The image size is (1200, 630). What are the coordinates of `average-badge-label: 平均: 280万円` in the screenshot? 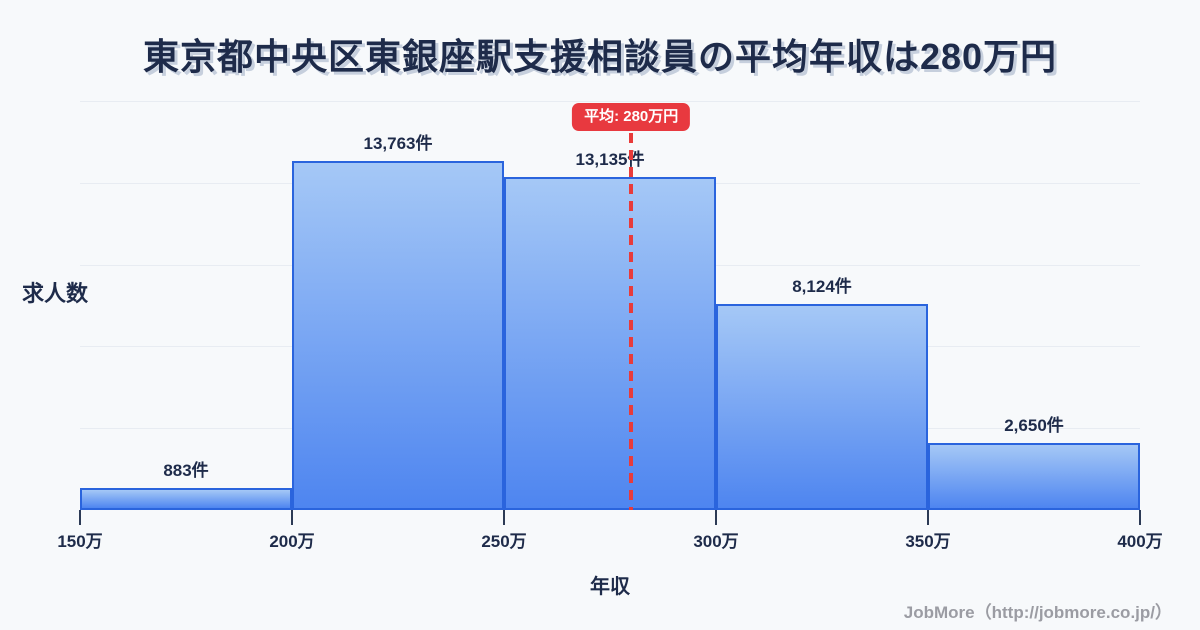 It's located at (631, 116).